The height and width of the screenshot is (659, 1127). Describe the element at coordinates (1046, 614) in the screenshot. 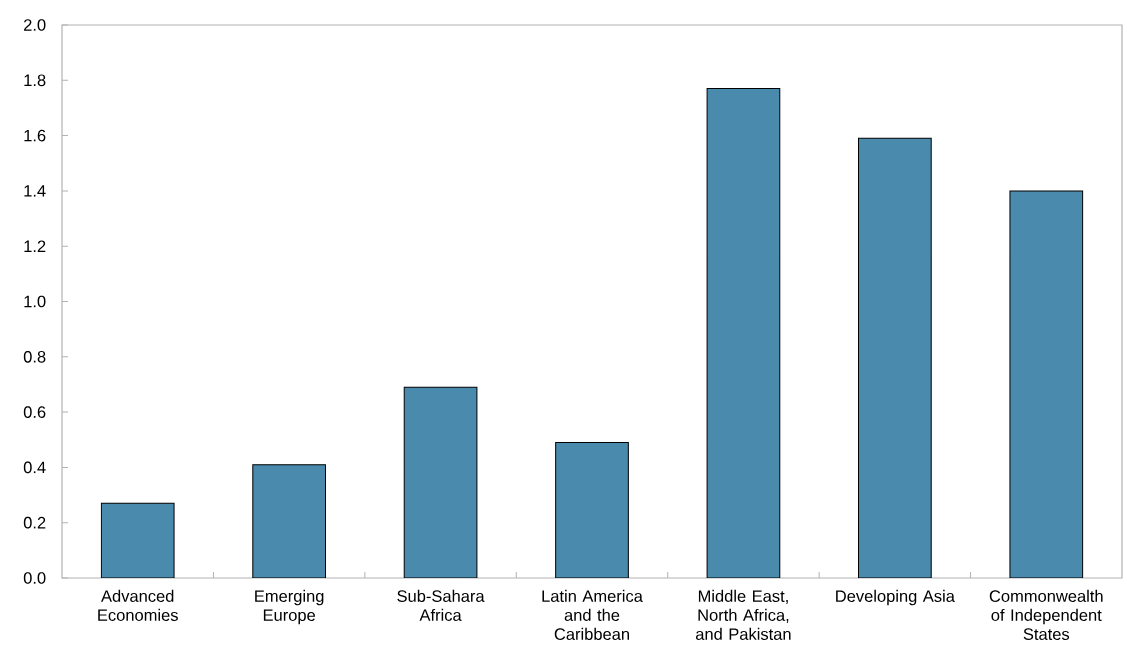

I see `x-tick-label: Commonwealth of Independent States` at that location.